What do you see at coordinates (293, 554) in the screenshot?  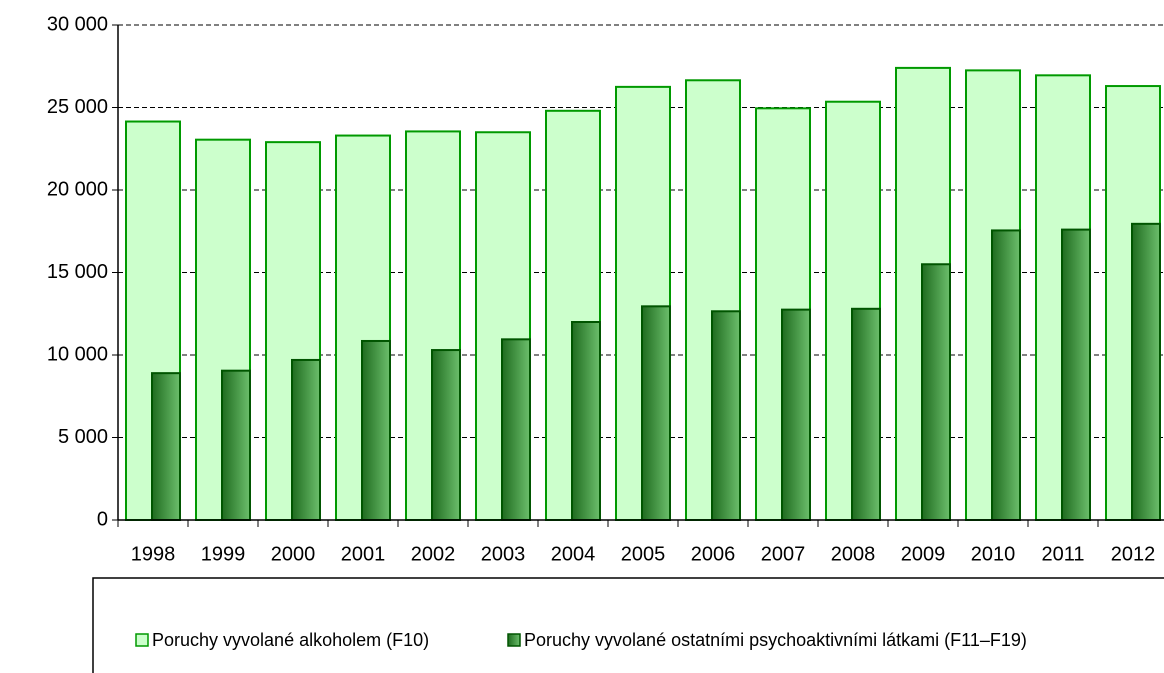 I see `x-tick-label: 2000` at bounding box center [293, 554].